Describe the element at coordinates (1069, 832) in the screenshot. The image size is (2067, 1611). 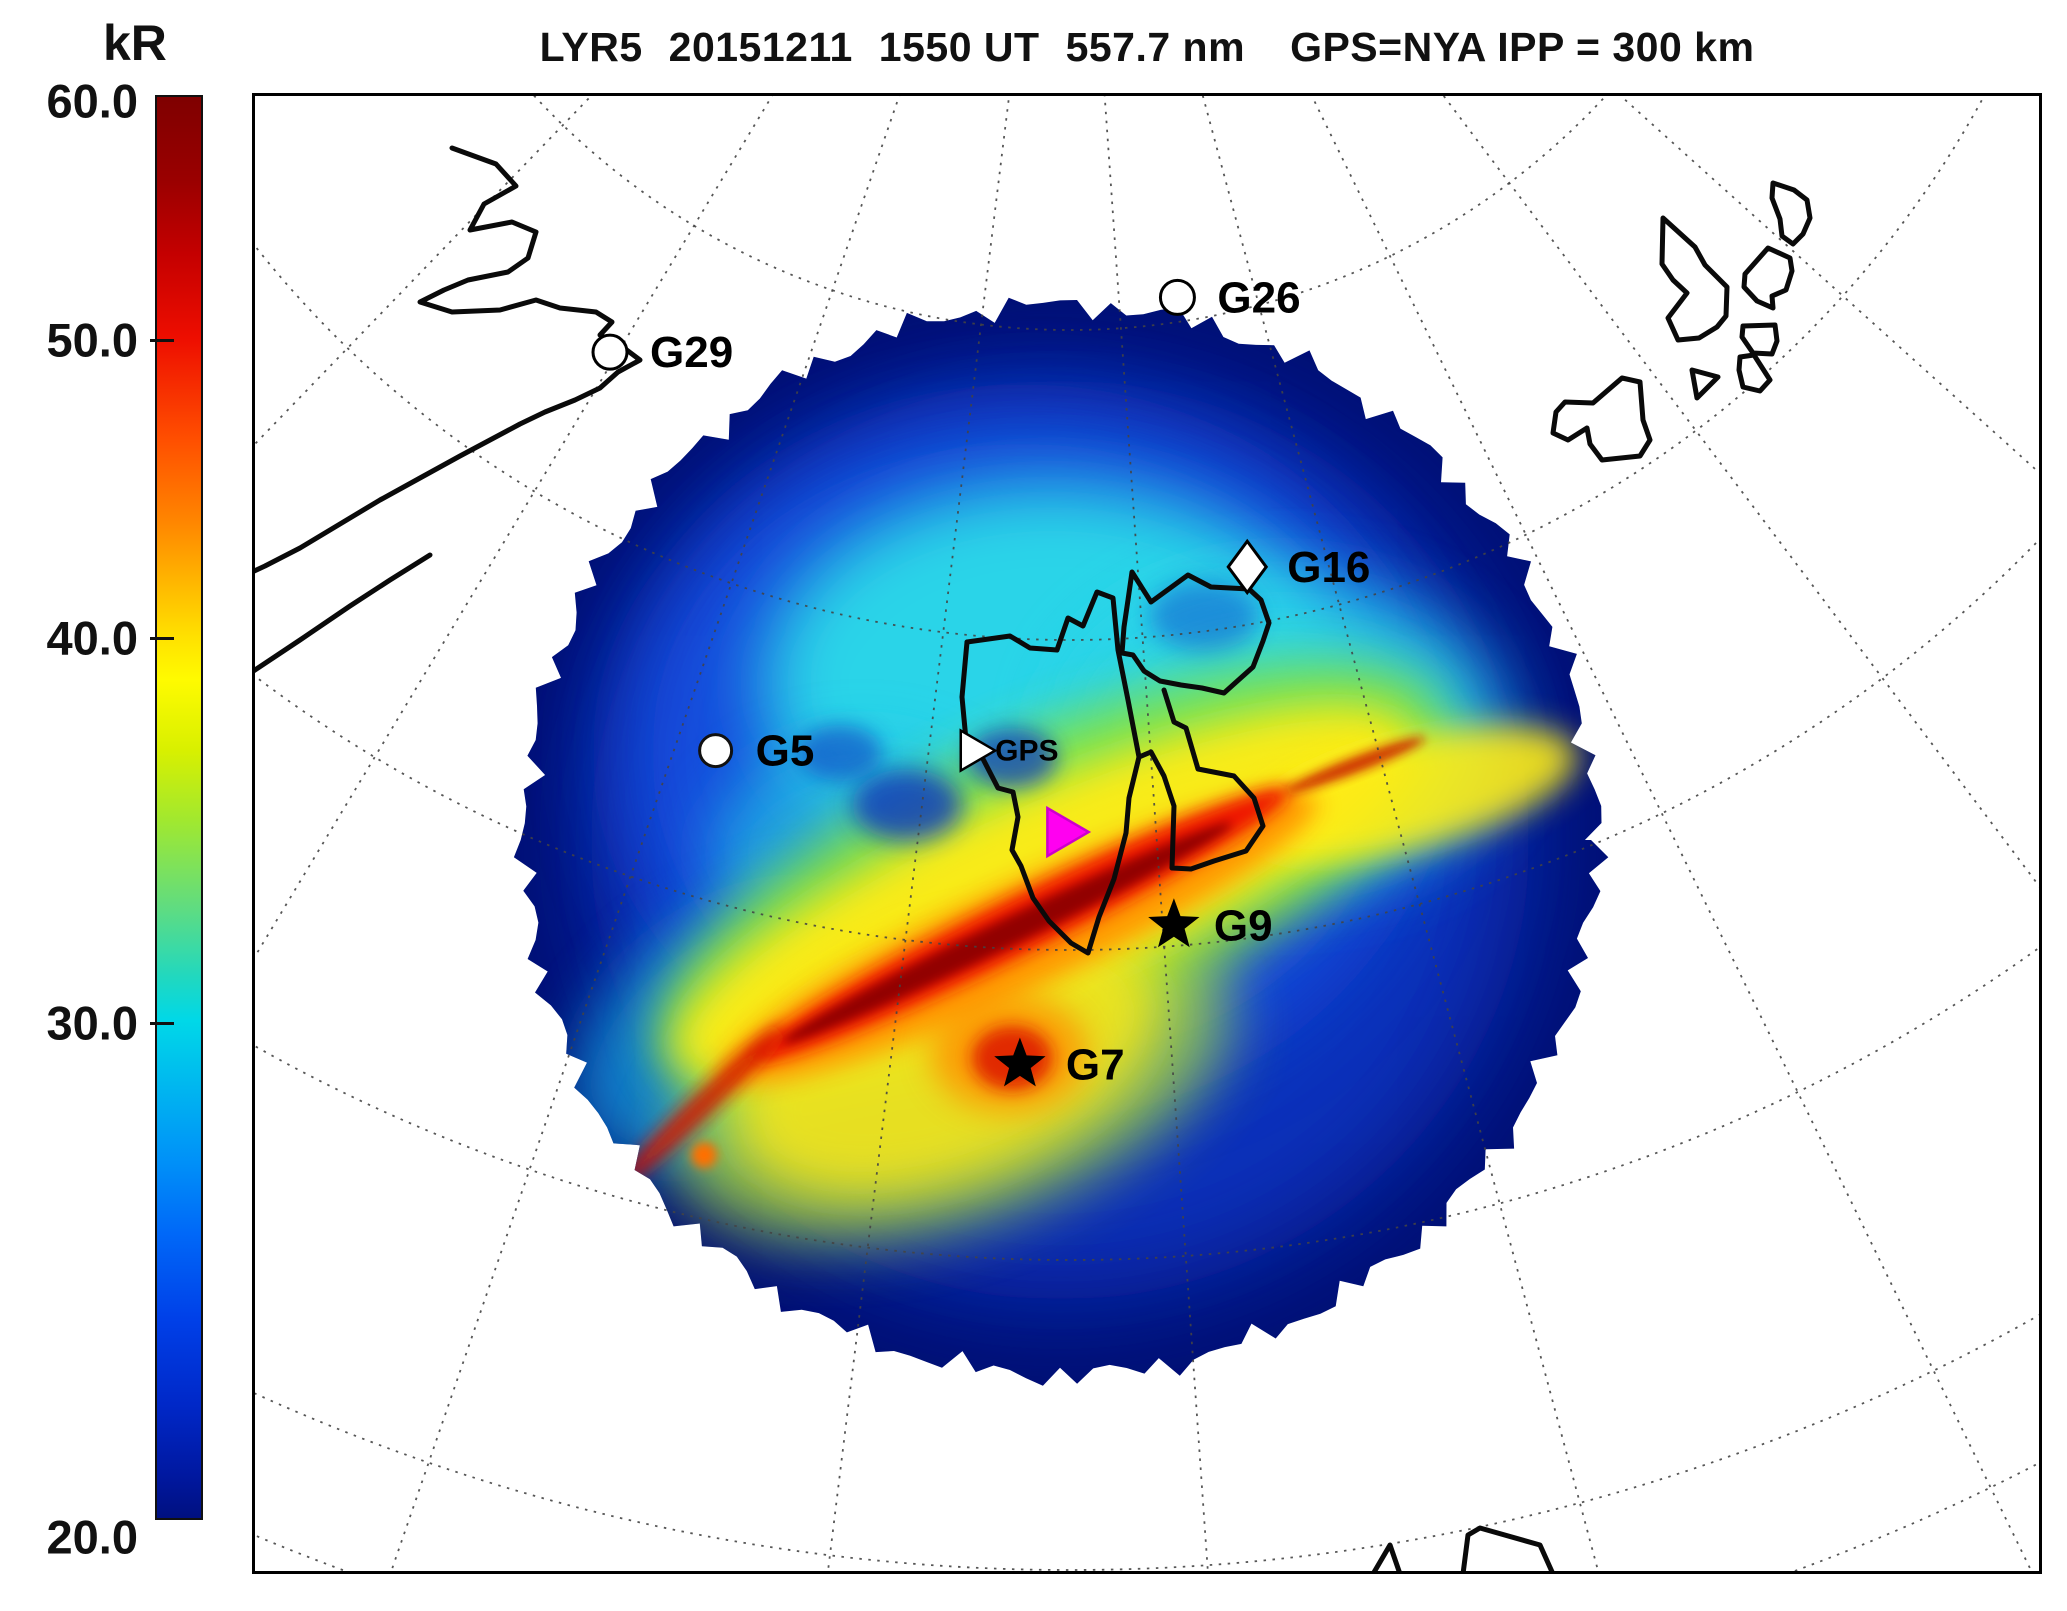
I see `marker-ipp` at that location.